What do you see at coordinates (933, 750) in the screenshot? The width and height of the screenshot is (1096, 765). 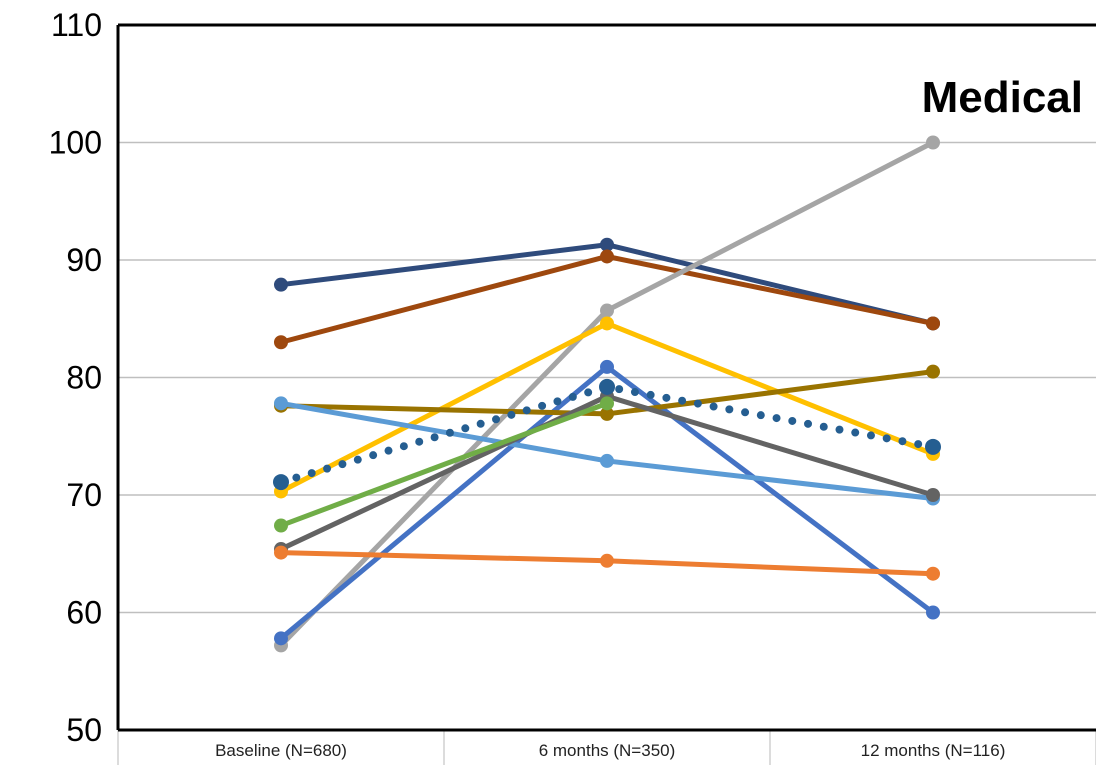 I see `x-tick-label: 12 months (N=116)` at bounding box center [933, 750].